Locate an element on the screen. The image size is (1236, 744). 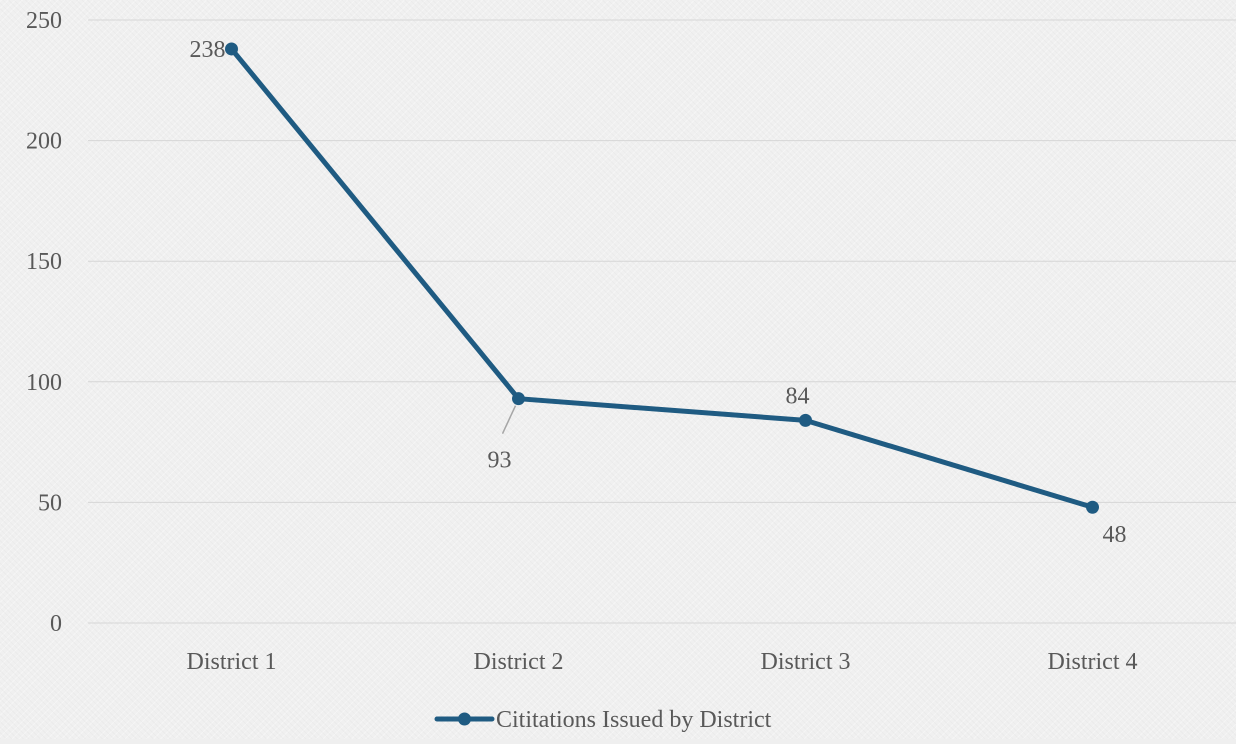
y-tick-label: 50 is located at coordinates (50, 503).